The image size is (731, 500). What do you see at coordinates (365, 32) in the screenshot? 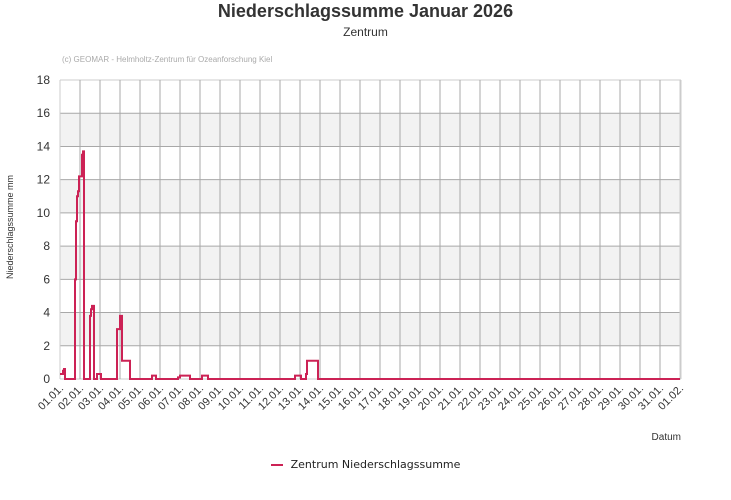
I see `chart-subtitle: Zentrum` at bounding box center [365, 32].